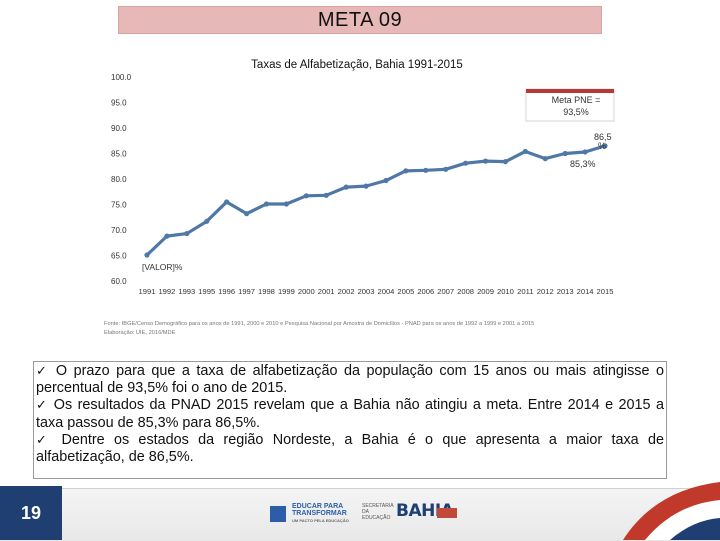 This screenshot has width=720, height=541. Describe the element at coordinates (226, 291) in the screenshot. I see `x-tick-label: 1996` at that location.